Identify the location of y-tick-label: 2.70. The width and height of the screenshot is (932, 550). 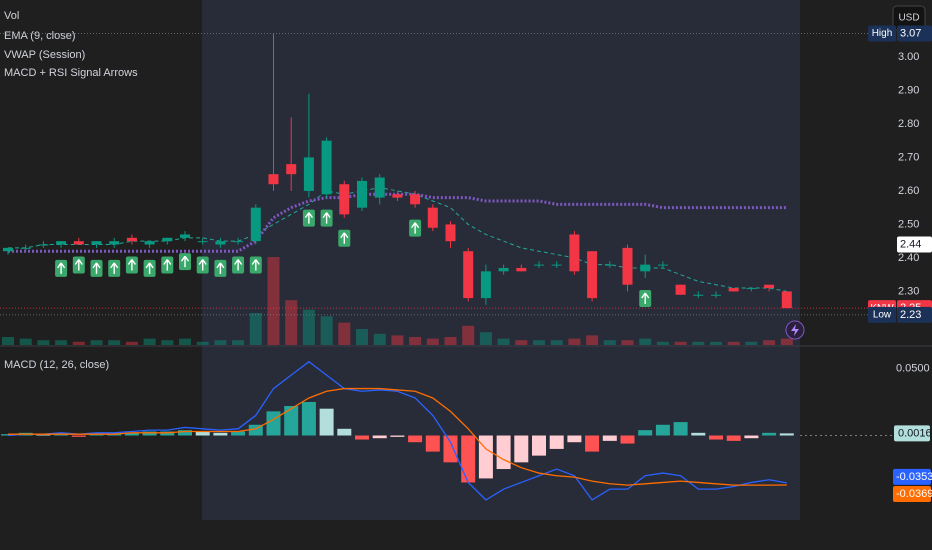
(908, 157).